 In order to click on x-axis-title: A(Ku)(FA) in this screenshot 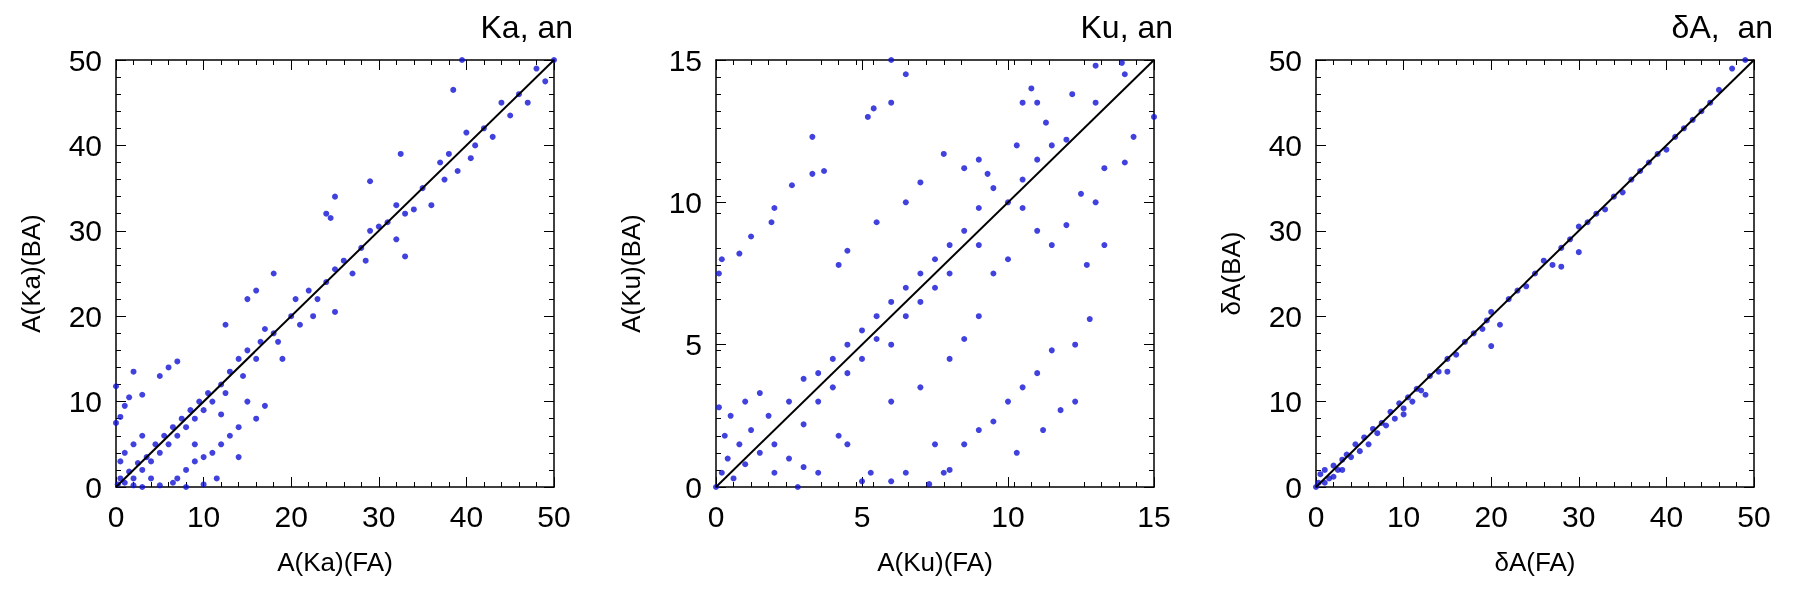, I will do `click(935, 562)`.